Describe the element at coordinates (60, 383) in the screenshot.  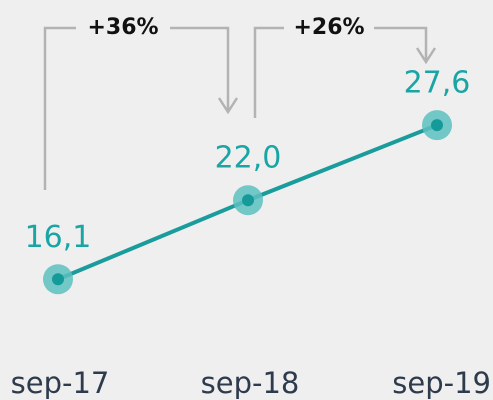
I see `x-tick-label: sep-17` at that location.